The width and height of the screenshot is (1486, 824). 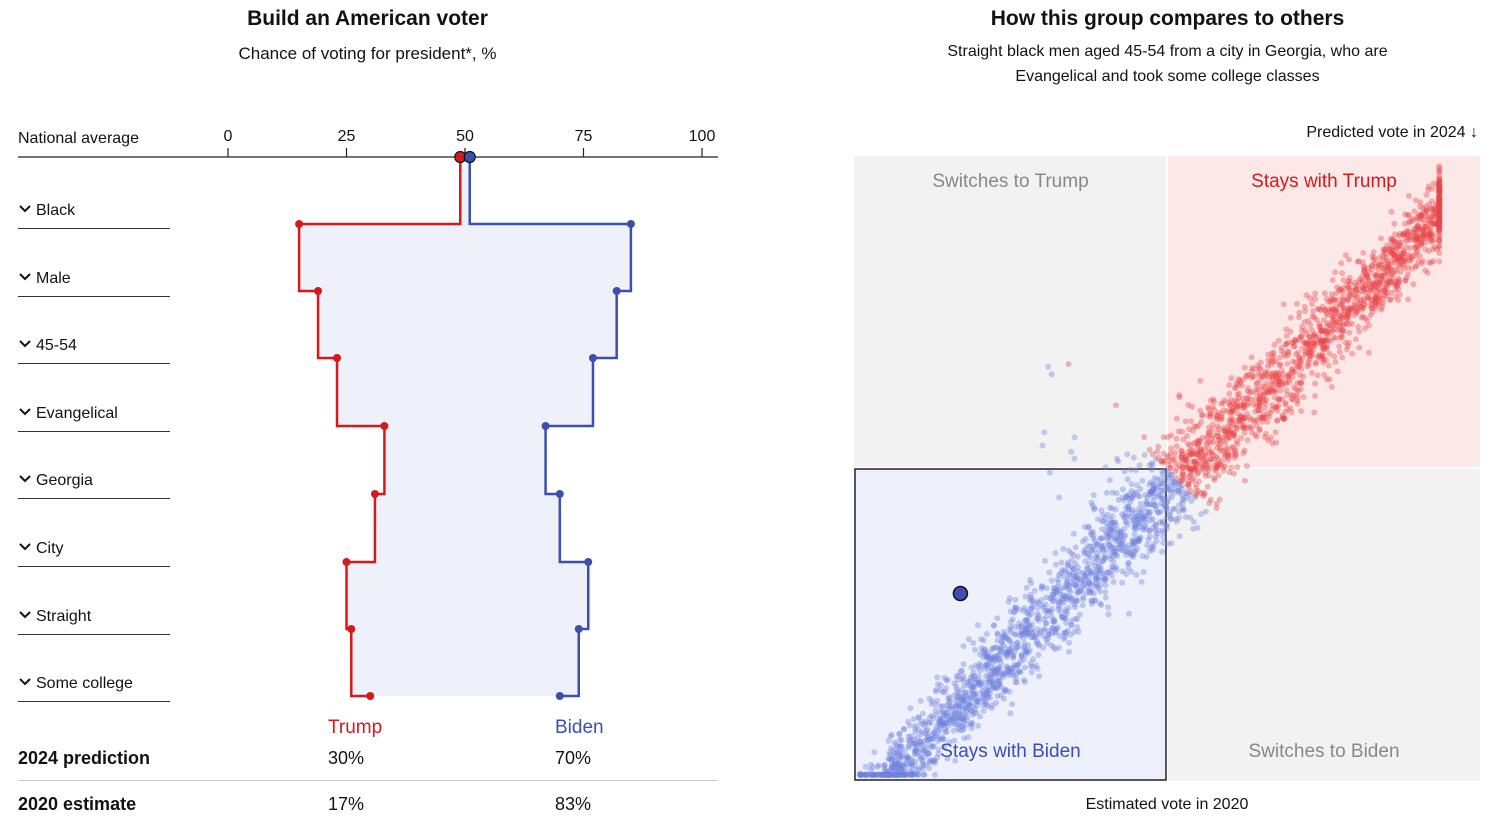 I want to click on result-2024-trump: 30%, so click(x=346, y=758).